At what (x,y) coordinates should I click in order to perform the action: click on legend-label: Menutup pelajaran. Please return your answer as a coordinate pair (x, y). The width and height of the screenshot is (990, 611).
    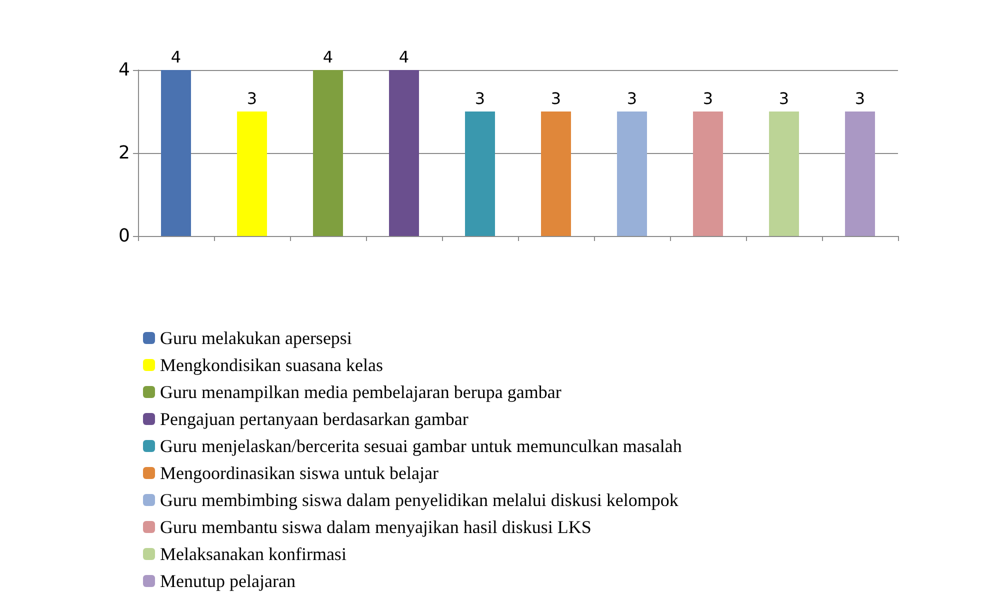
    Looking at the image, I should click on (228, 581).